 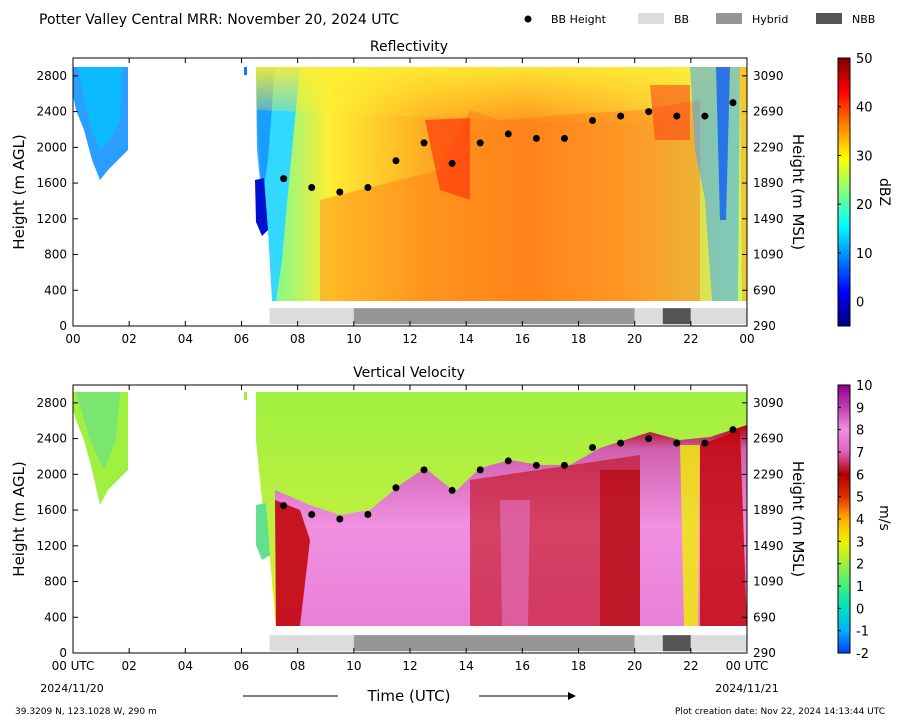 I want to click on reflectivity-xtick-label: 10, so click(x=353, y=339).